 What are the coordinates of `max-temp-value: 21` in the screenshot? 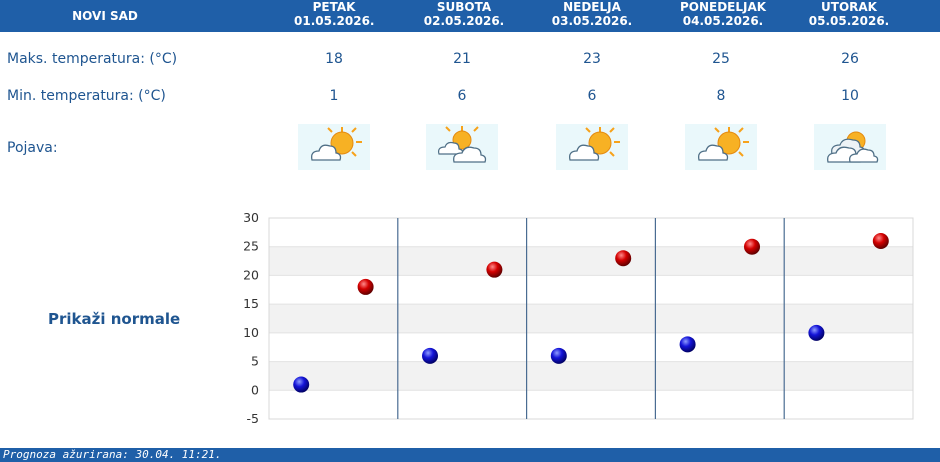 It's located at (462, 59).